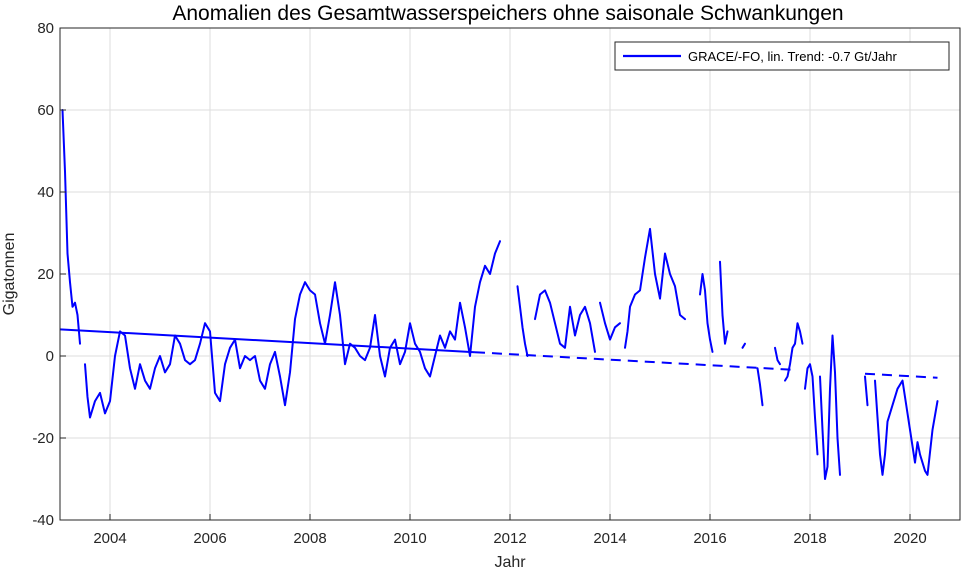  What do you see at coordinates (309, 538) in the screenshot?
I see `x-tick-label: 2008` at bounding box center [309, 538].